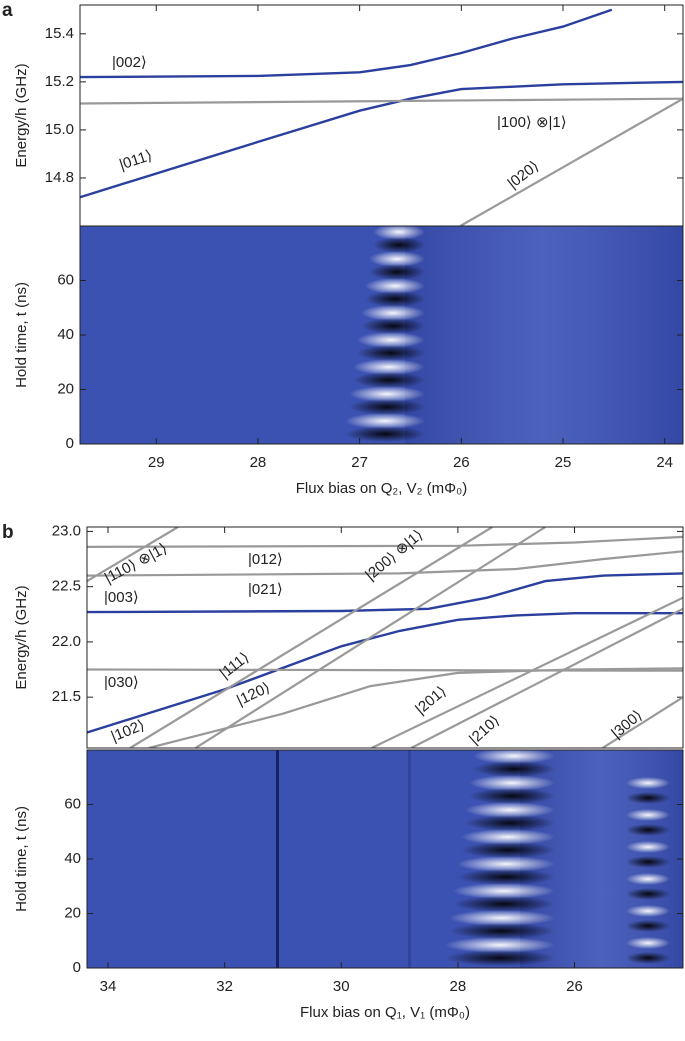 The image size is (685, 1041). Describe the element at coordinates (66, 586) in the screenshot. I see `y-tick-label: 22.5` at that location.